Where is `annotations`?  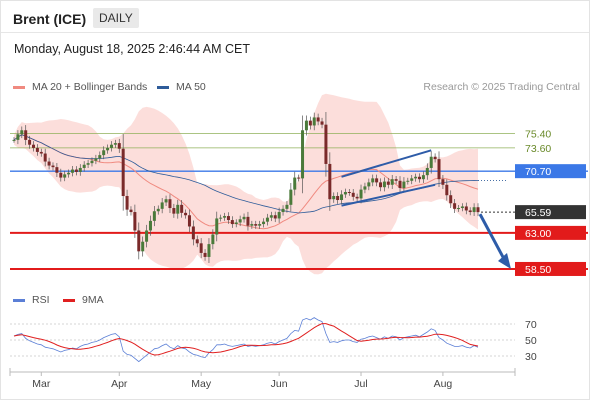 annotations is located at coordinates (426, 209).